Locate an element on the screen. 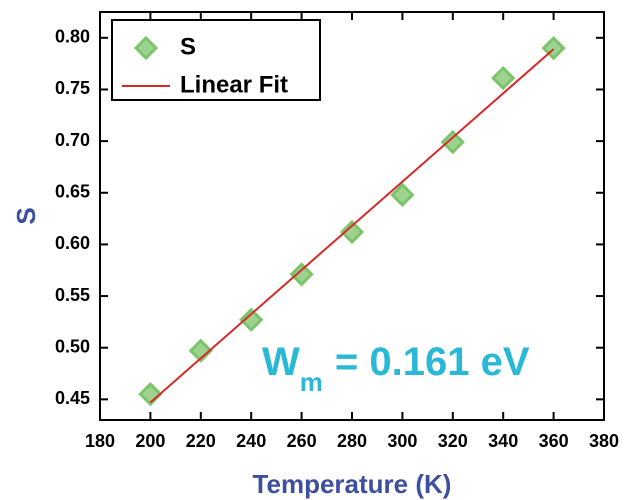 Image resolution: width=633 pixels, height=500 pixels. y-tick-label: 0.55 is located at coordinates (72, 295).